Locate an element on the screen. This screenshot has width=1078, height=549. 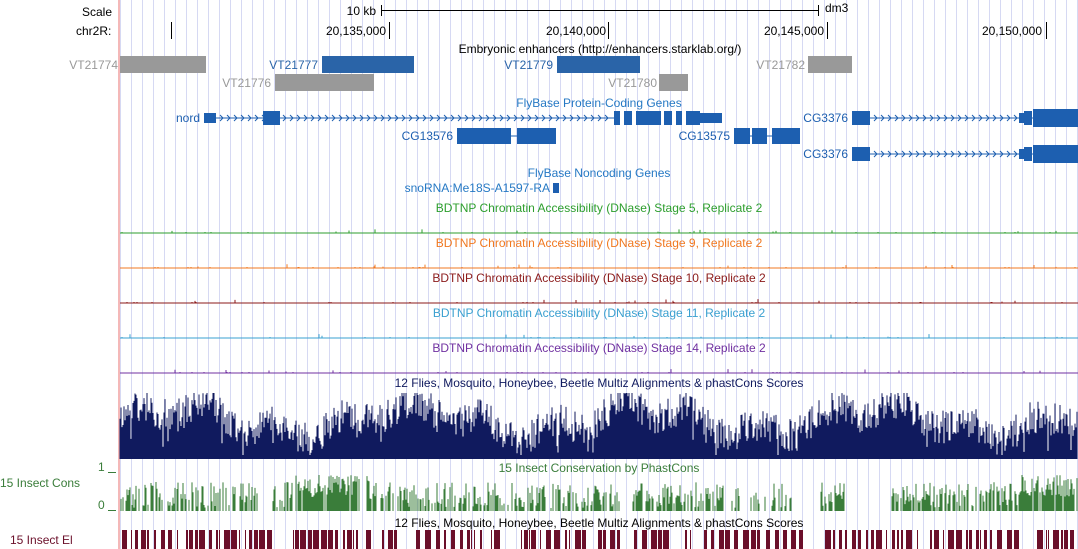
gene-cg13576 is located at coordinates (506, 136).